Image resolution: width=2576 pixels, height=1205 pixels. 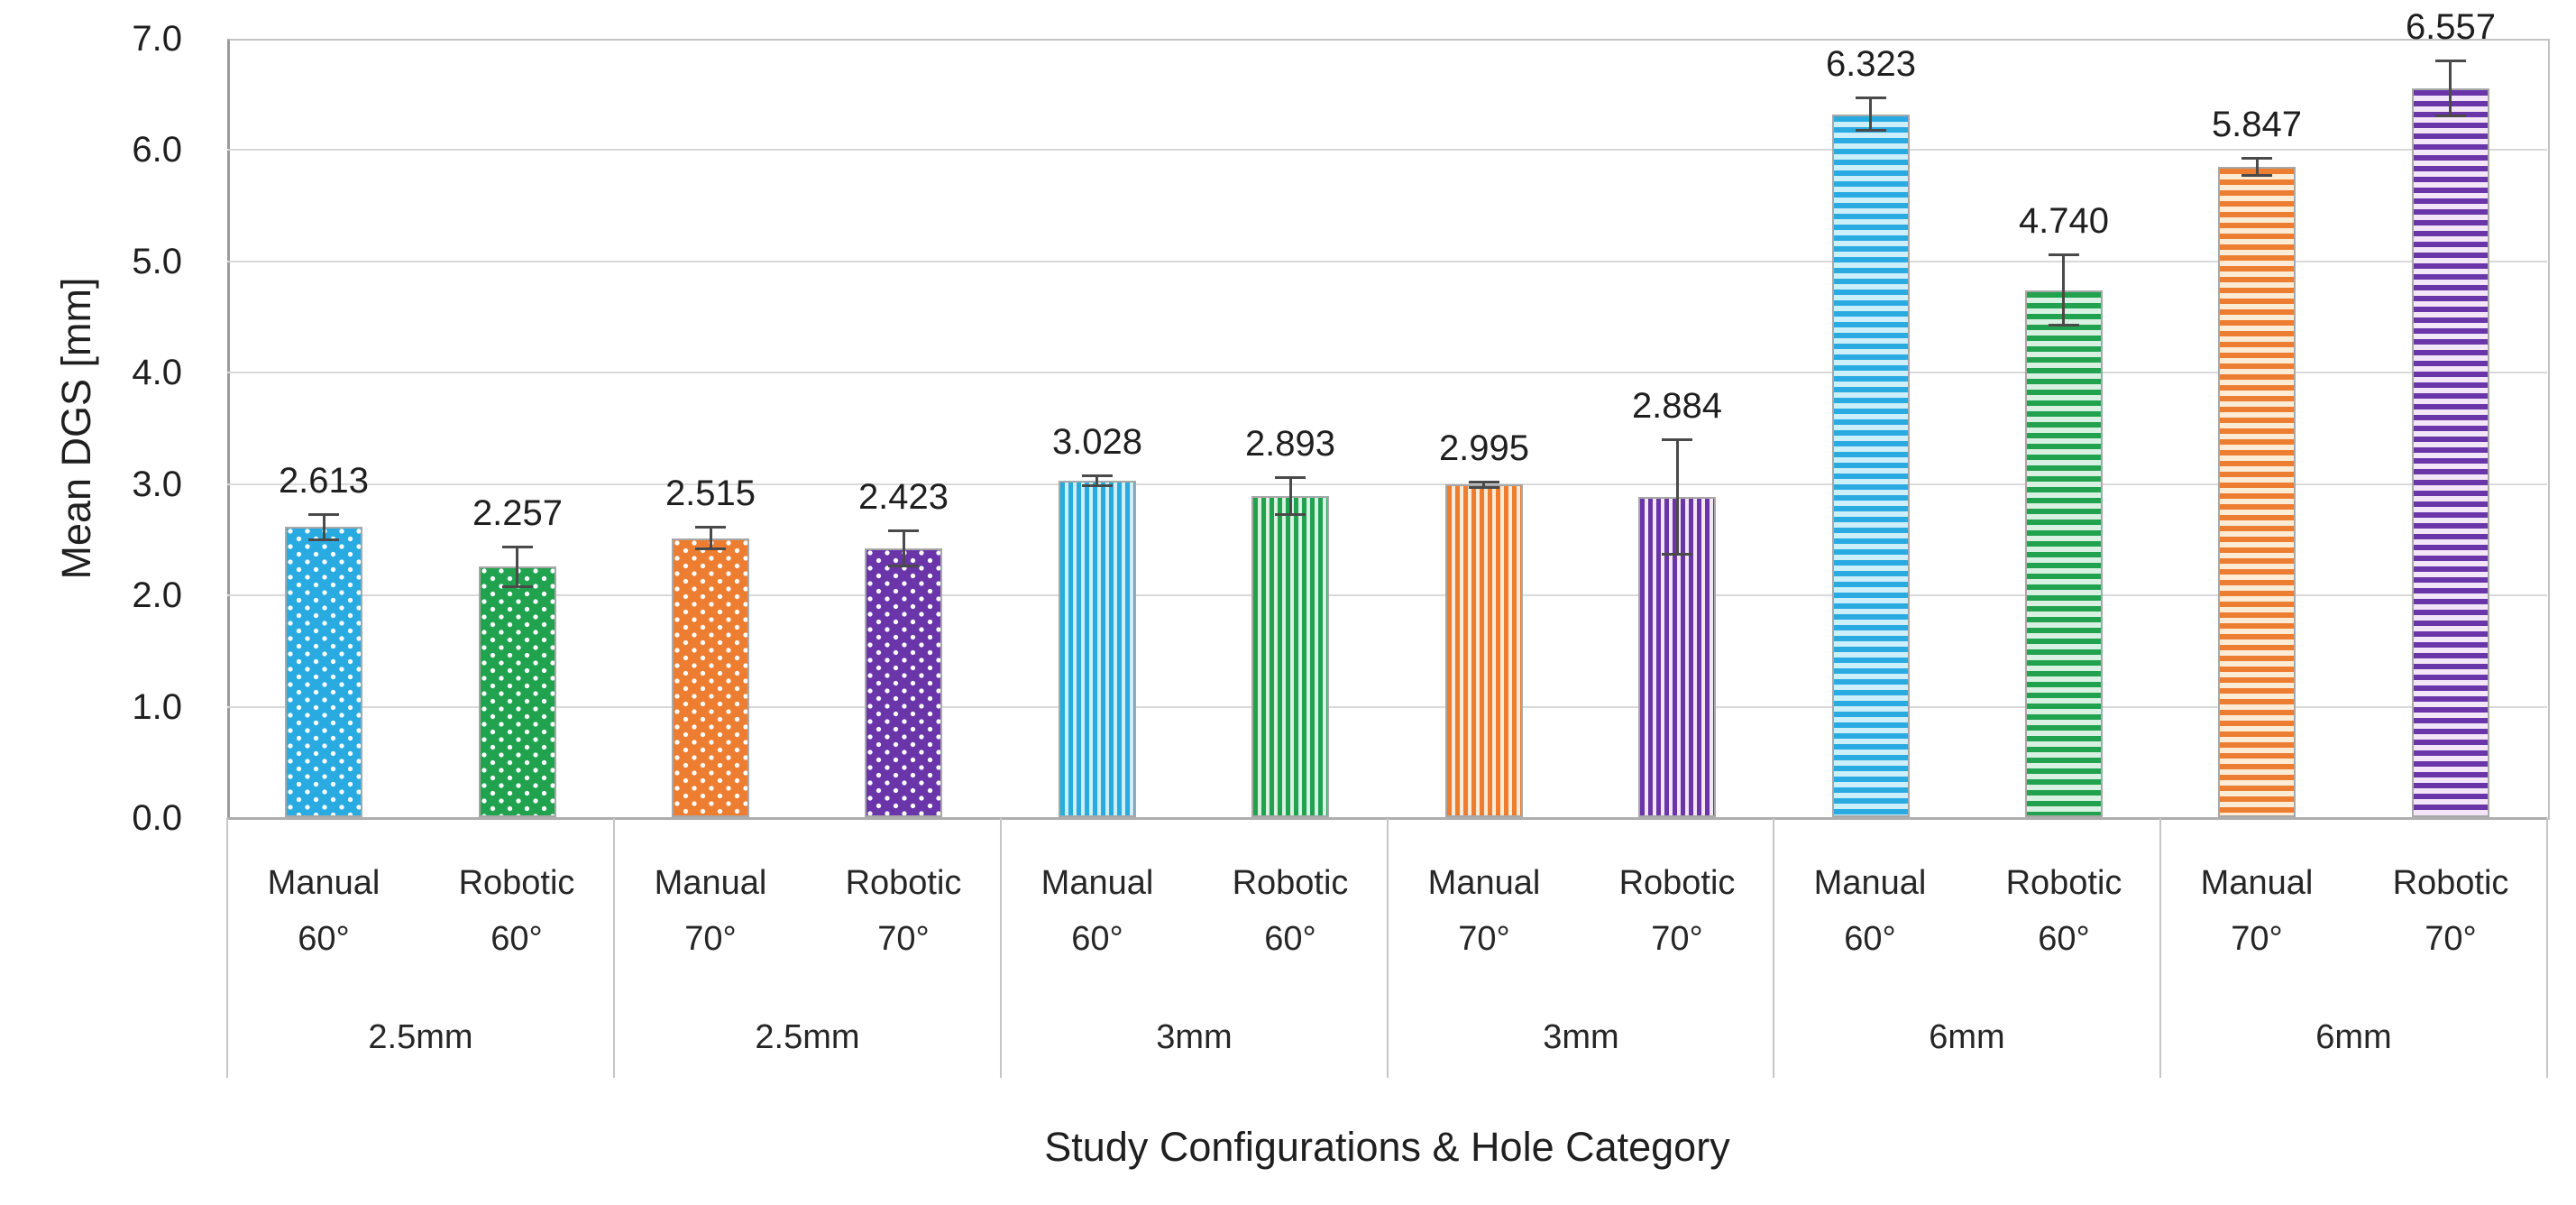 I want to click on y-axis-tick-label: 7.0, so click(x=157, y=39).